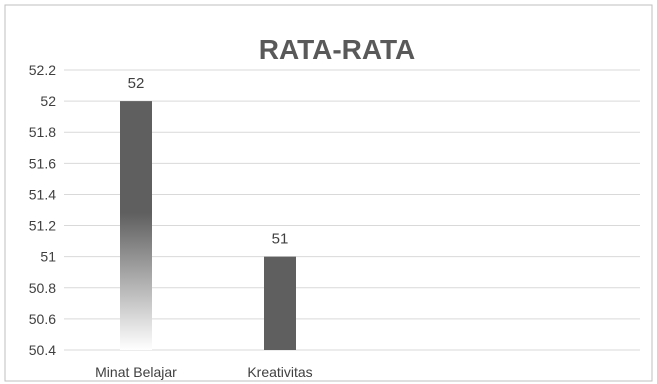 The image size is (657, 384). Describe the element at coordinates (136, 372) in the screenshot. I see `x-tick-label: Minat Belajar` at that location.